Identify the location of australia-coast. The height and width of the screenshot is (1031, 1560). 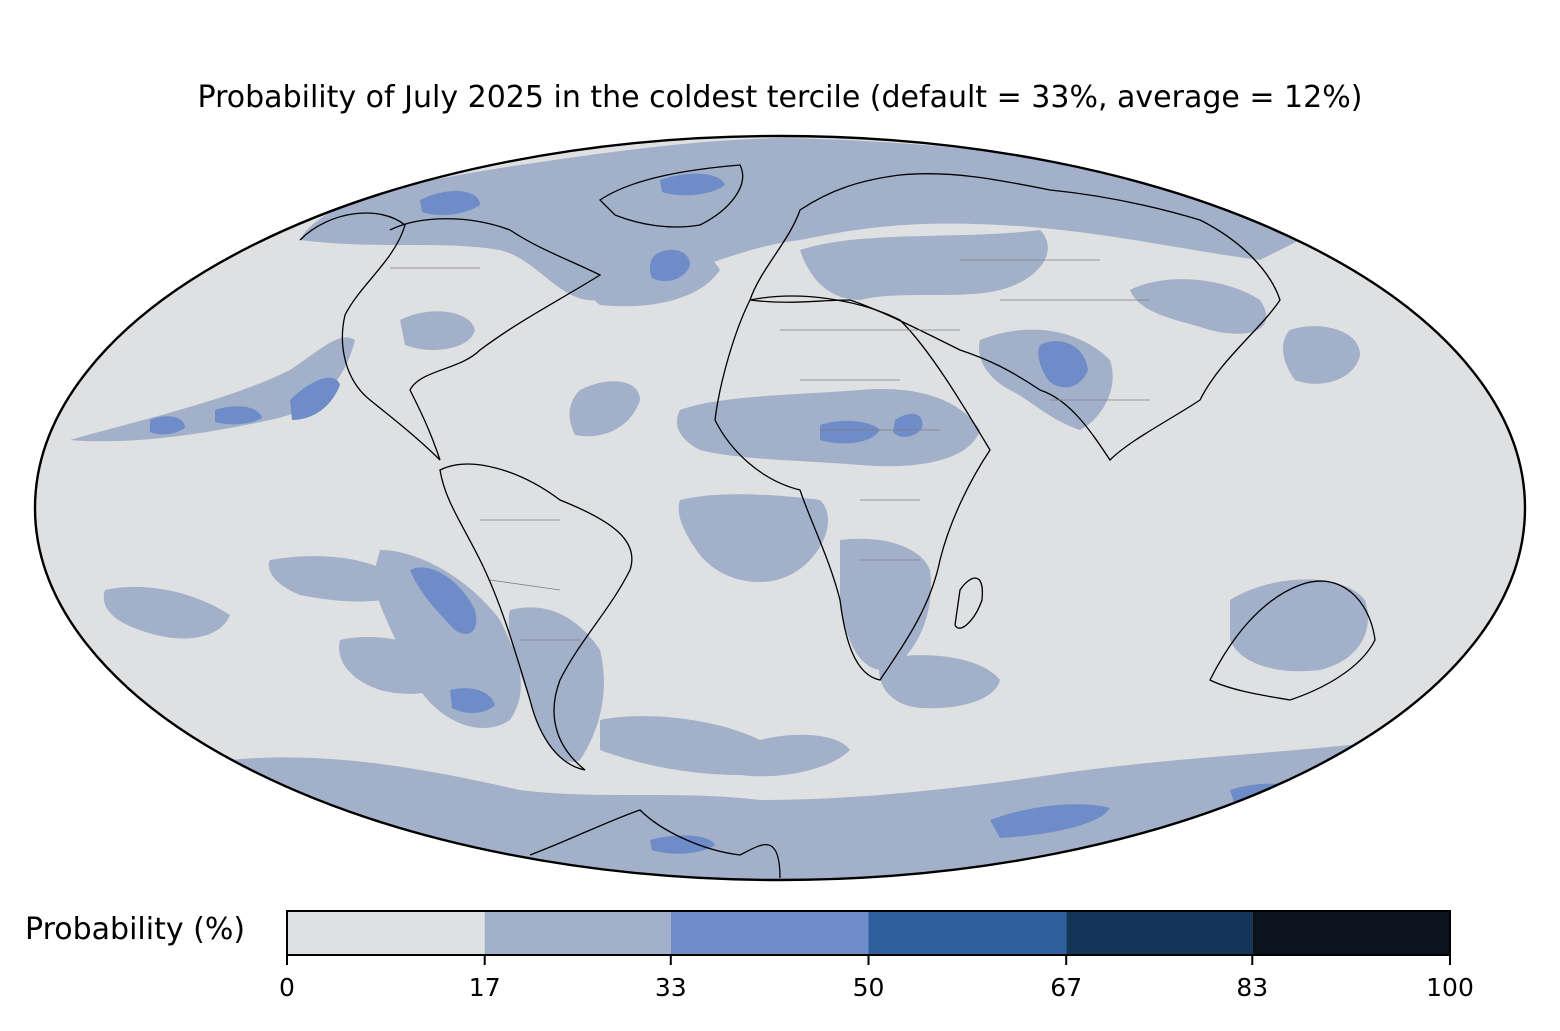
(1292, 640).